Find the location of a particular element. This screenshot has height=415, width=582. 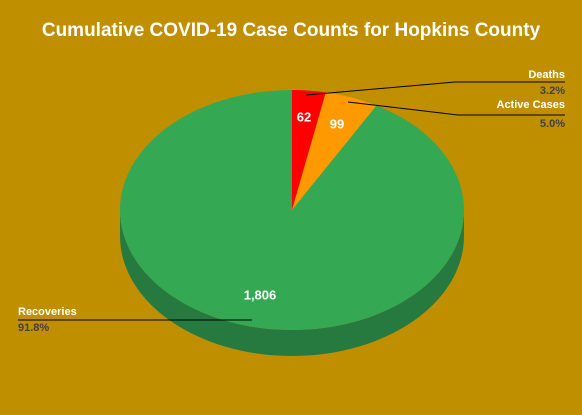

category-label: Deaths is located at coordinates (546, 75).